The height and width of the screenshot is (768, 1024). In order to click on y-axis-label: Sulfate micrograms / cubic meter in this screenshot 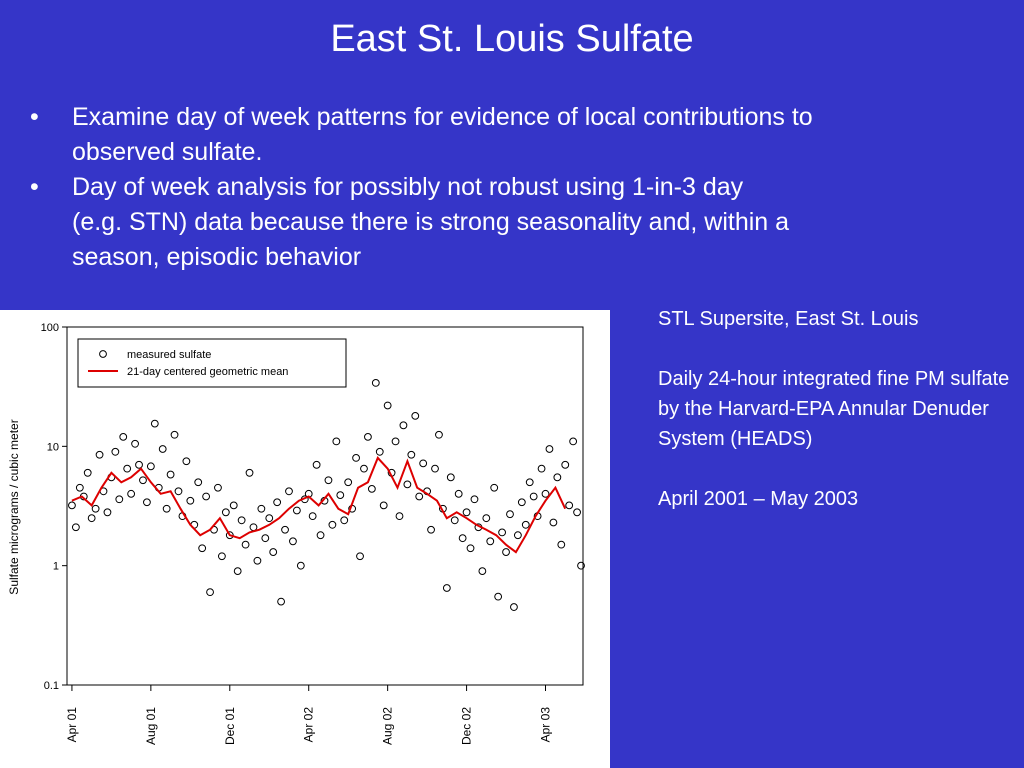, I will do `click(14, 506)`.